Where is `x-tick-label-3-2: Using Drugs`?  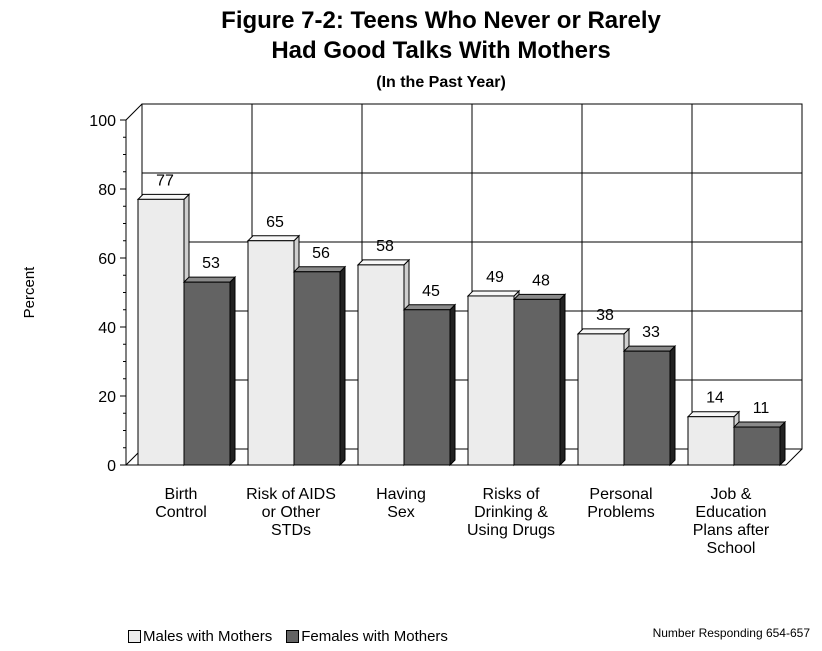 x-tick-label-3-2: Using Drugs is located at coordinates (511, 530).